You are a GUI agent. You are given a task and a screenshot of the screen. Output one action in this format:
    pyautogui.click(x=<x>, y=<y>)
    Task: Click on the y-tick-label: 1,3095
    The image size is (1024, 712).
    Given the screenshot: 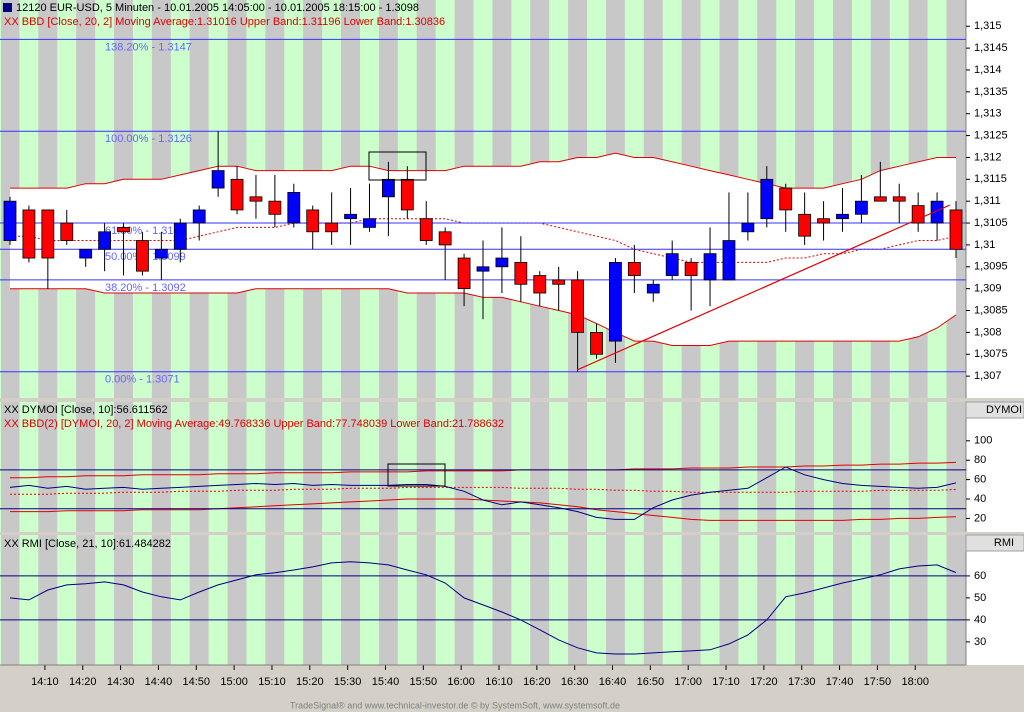 What is the action you would take?
    pyautogui.click(x=991, y=267)
    